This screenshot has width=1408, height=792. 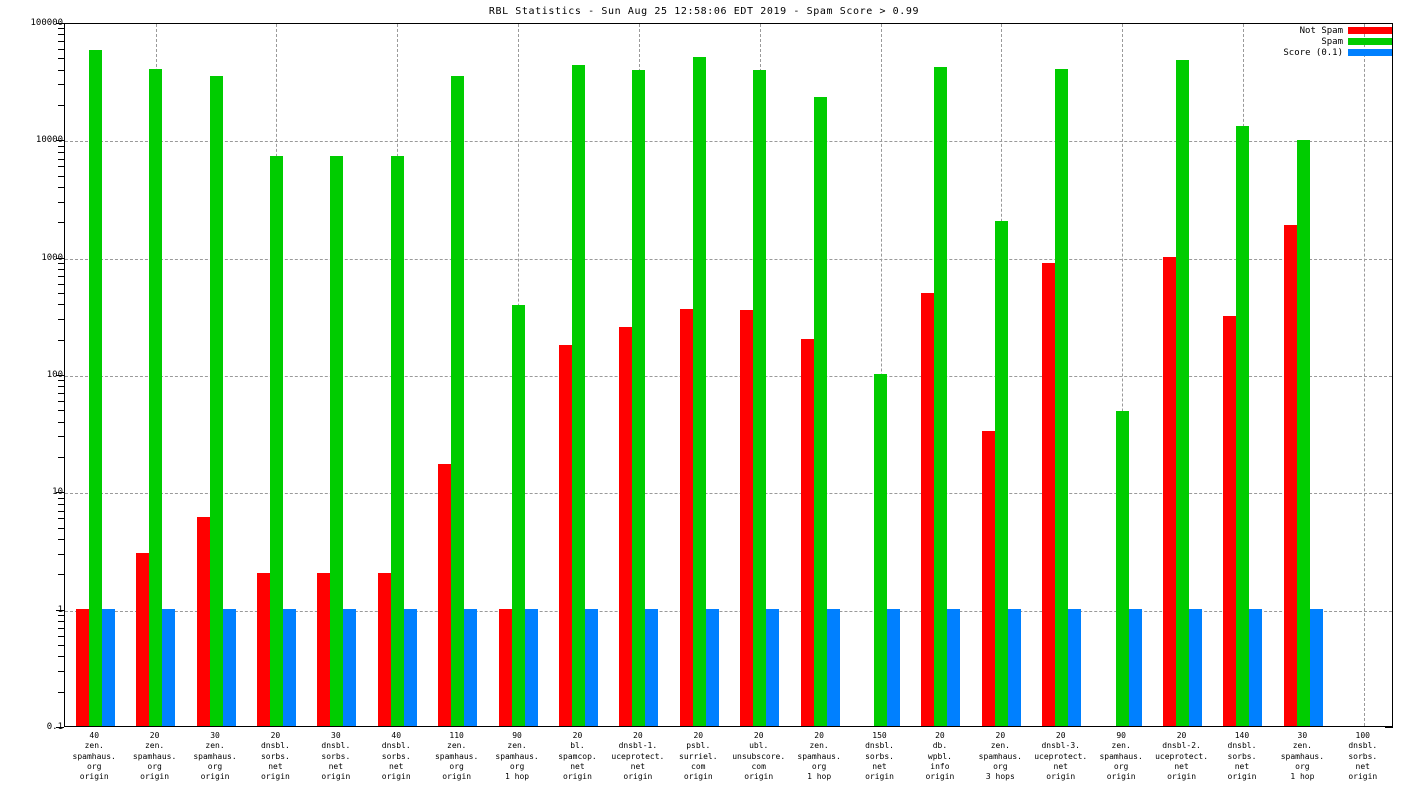 I want to click on x-axis-category-label: 100 dnsbl. sorbs. net origin, so click(x=1363, y=756).